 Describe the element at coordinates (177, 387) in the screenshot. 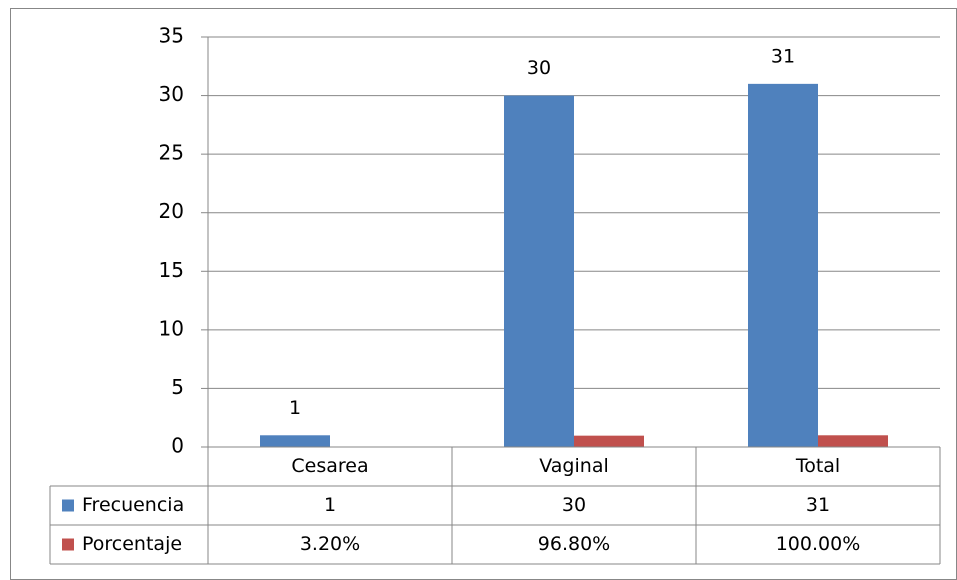

I see `y-tick-label: 5` at that location.